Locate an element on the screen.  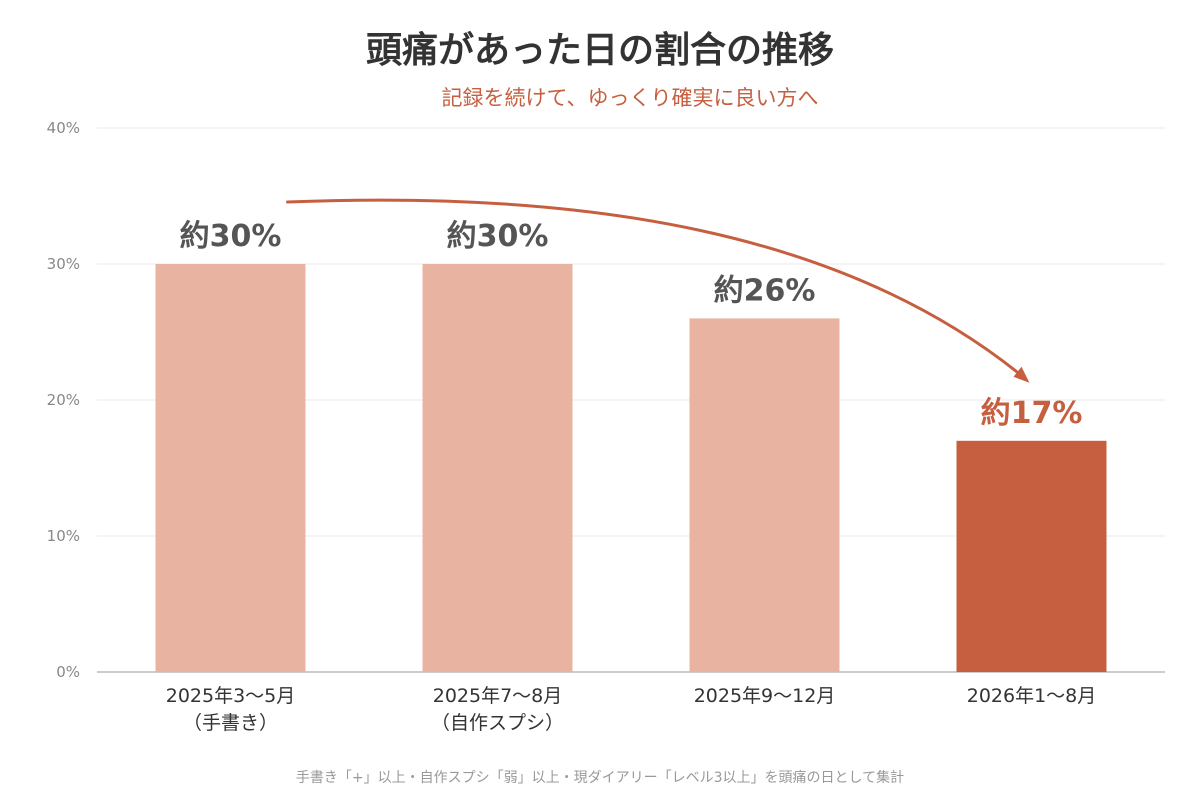
category-label: 2026年1〜8月 is located at coordinates (1032, 696).